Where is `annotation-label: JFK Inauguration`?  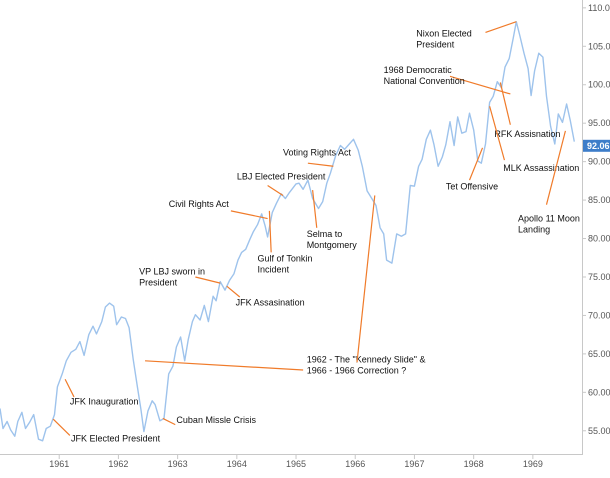 annotation-label: JFK Inauguration is located at coordinates (104, 402).